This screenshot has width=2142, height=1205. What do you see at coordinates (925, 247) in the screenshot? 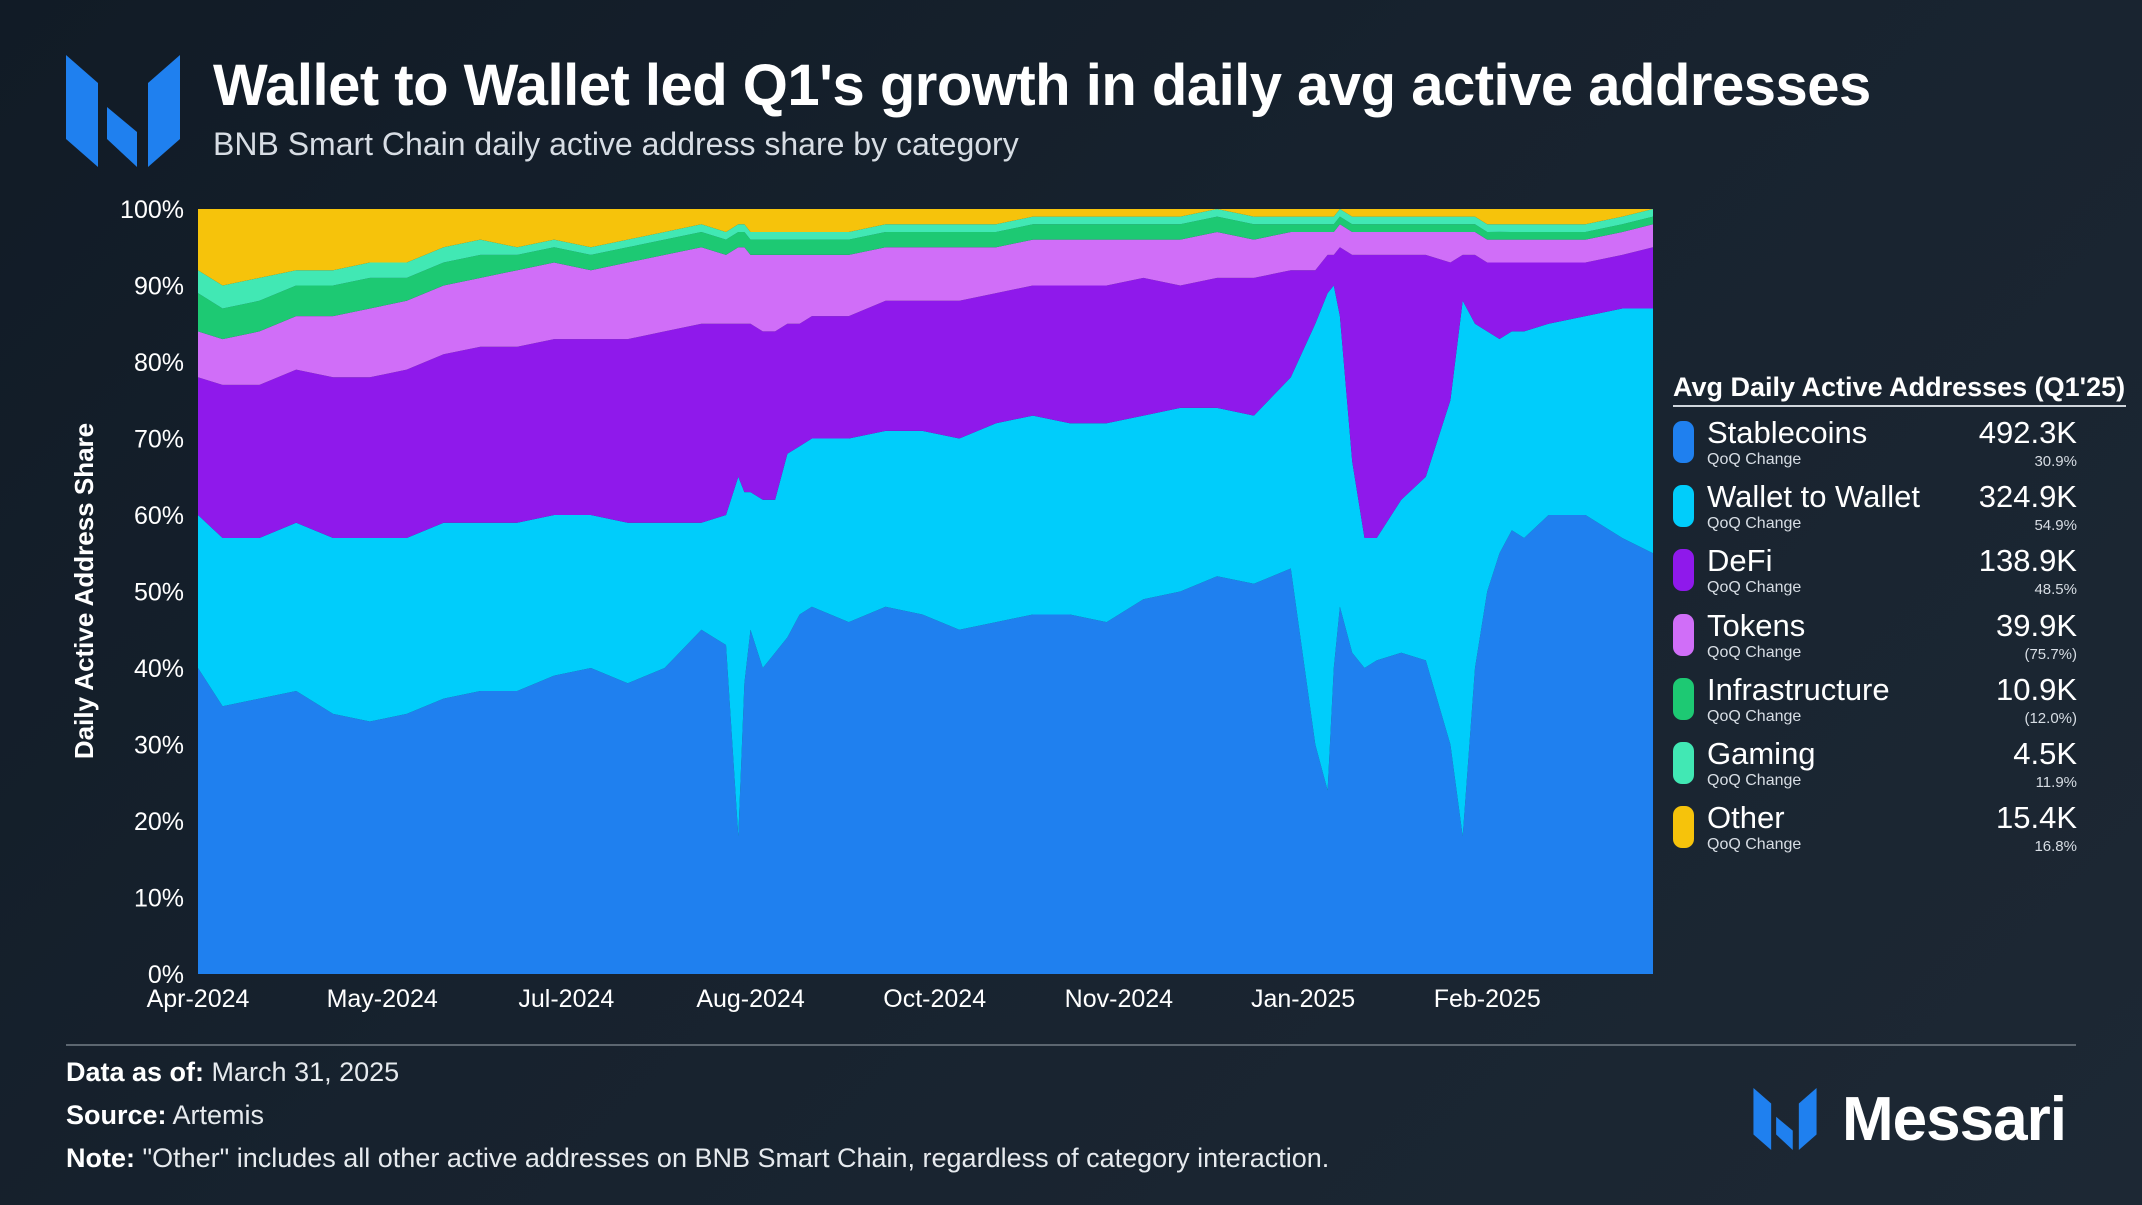
I see `area-other` at bounding box center [925, 247].